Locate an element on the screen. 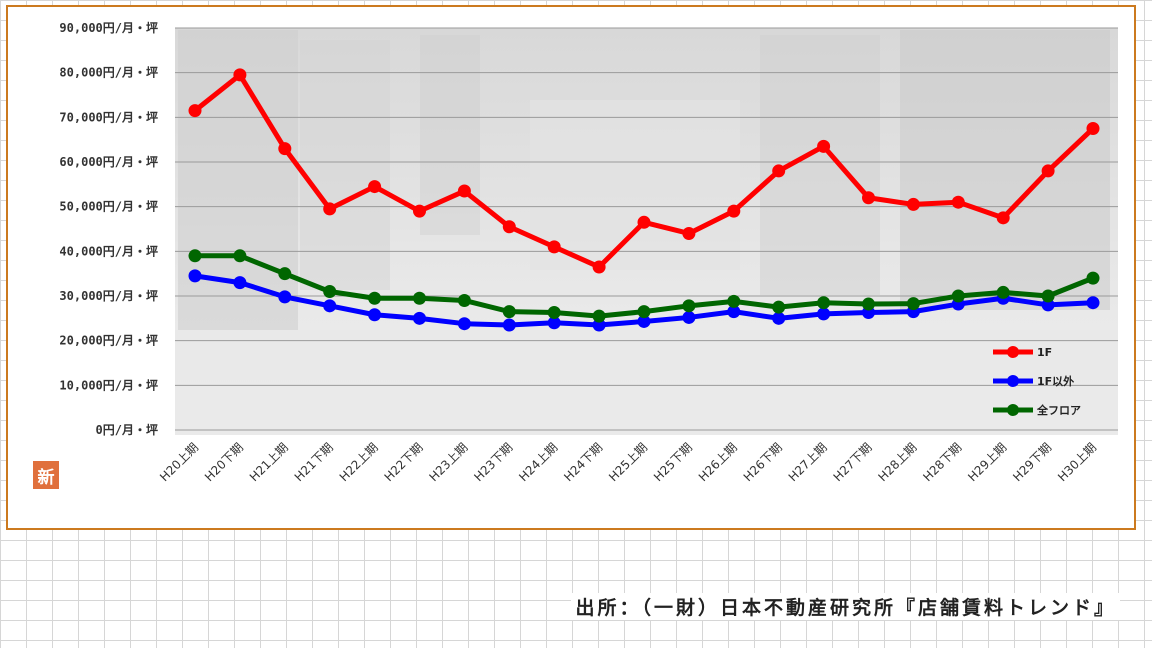 This screenshot has height=648, width=1152. y-tick-label: 40,000円/月・坪 is located at coordinates (108, 251).